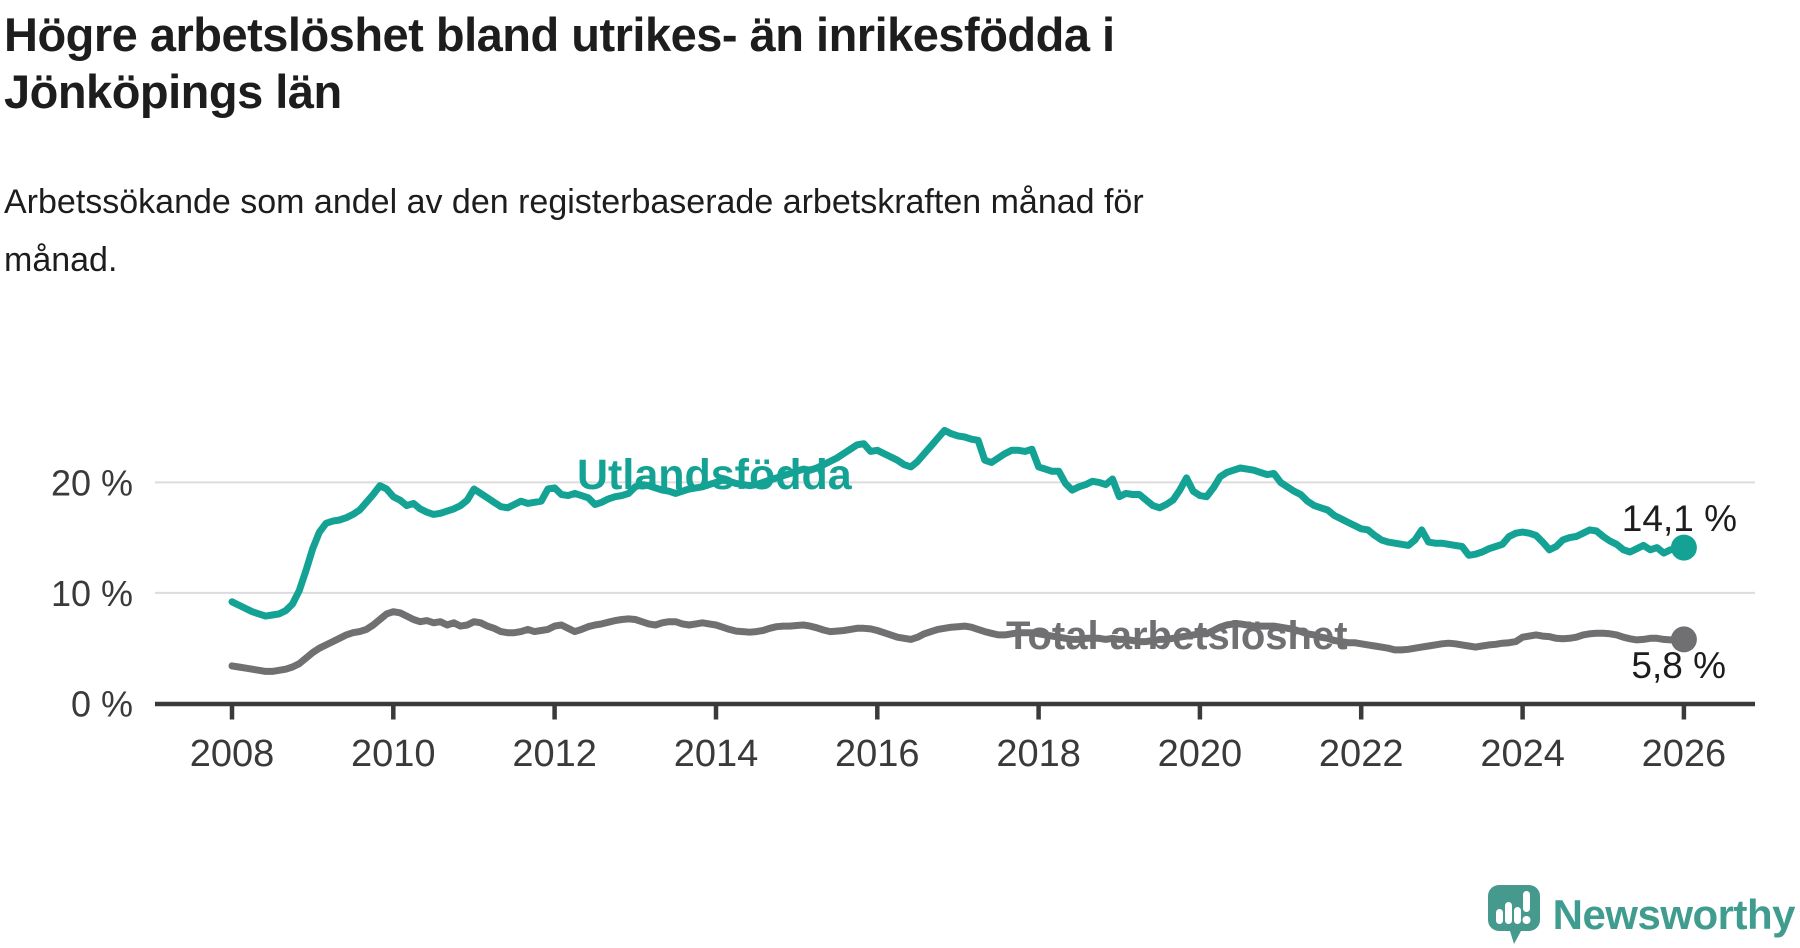 This screenshot has width=1800, height=948. I want to click on exclamation-bar-icon, so click(1526, 901).